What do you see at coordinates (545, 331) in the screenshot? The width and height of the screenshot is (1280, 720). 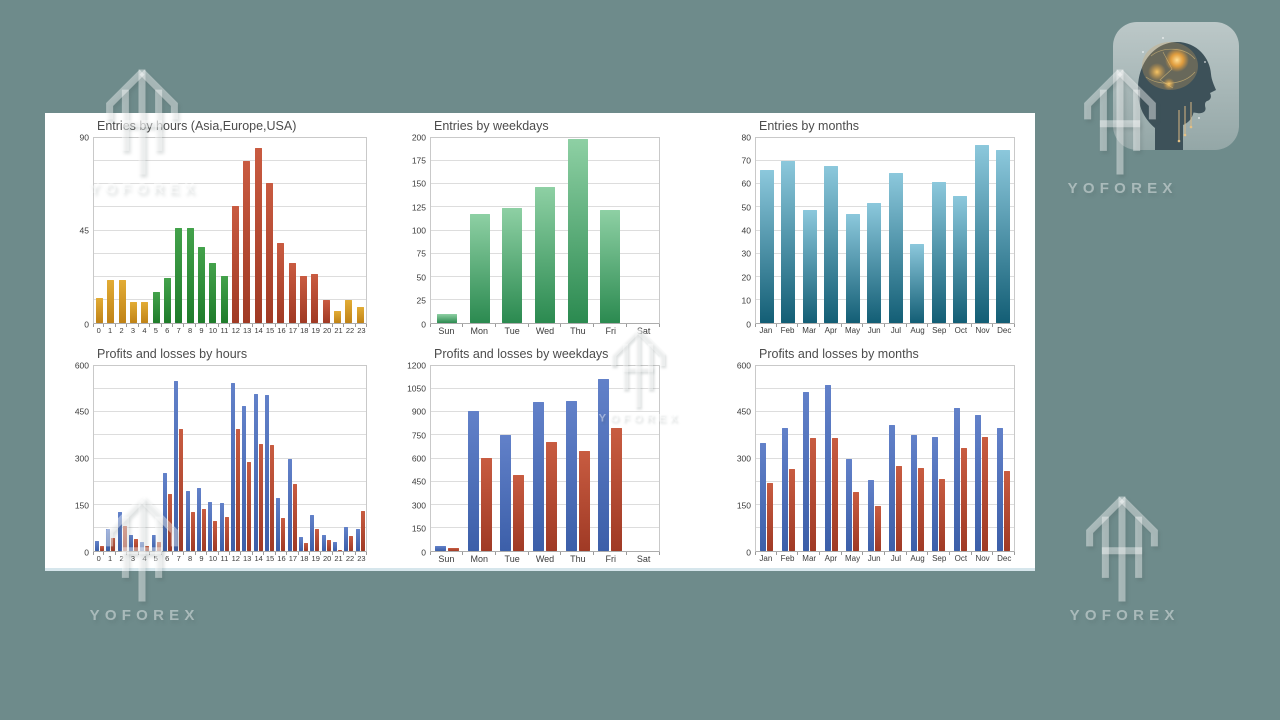 I see `x-axis: Sun Mon Tue Wed Thu Fri Sat` at bounding box center [545, 331].